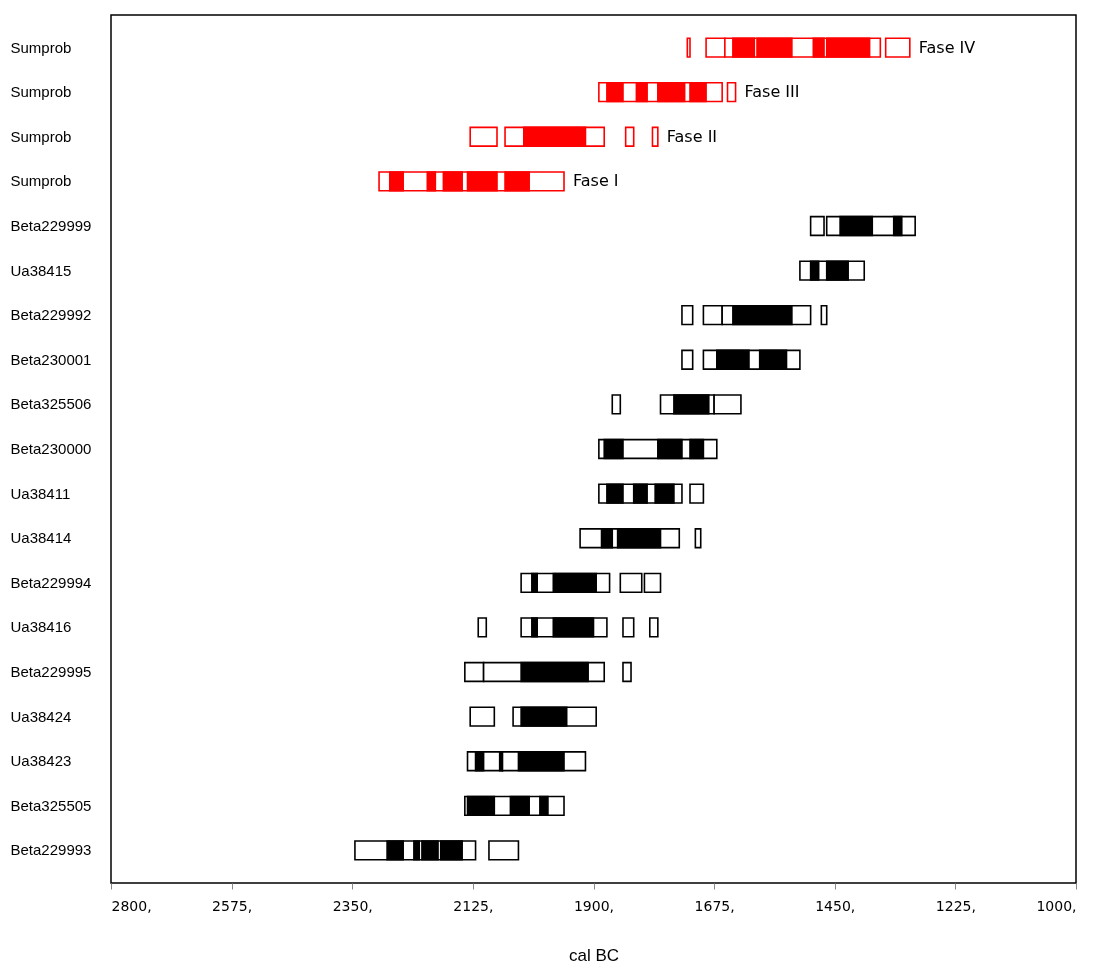  I want to click on y-tick-label: Beta230000, so click(51, 448).